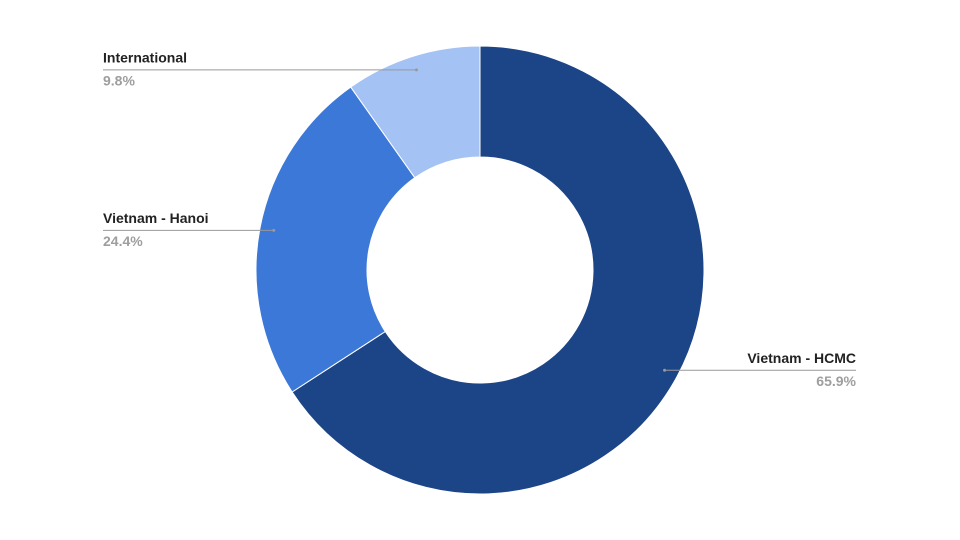  Describe the element at coordinates (119, 81) in the screenshot. I see `slice-value-label: 9.8%` at that location.